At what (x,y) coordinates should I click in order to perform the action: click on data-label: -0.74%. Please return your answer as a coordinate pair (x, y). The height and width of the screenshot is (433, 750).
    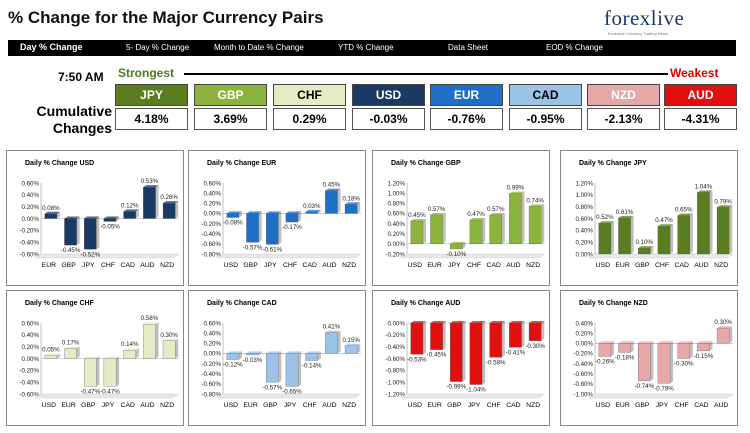
    Looking at the image, I should click on (644, 386).